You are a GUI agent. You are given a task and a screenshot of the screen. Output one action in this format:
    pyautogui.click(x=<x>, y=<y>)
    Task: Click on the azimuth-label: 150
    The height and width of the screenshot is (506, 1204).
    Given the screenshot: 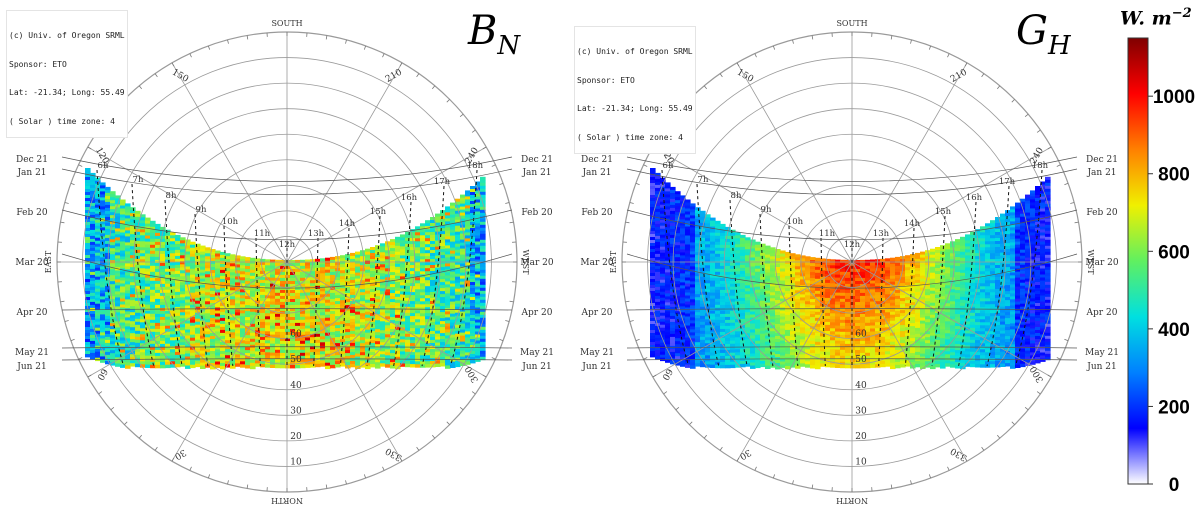 What is the action you would take?
    pyautogui.click(x=180, y=76)
    